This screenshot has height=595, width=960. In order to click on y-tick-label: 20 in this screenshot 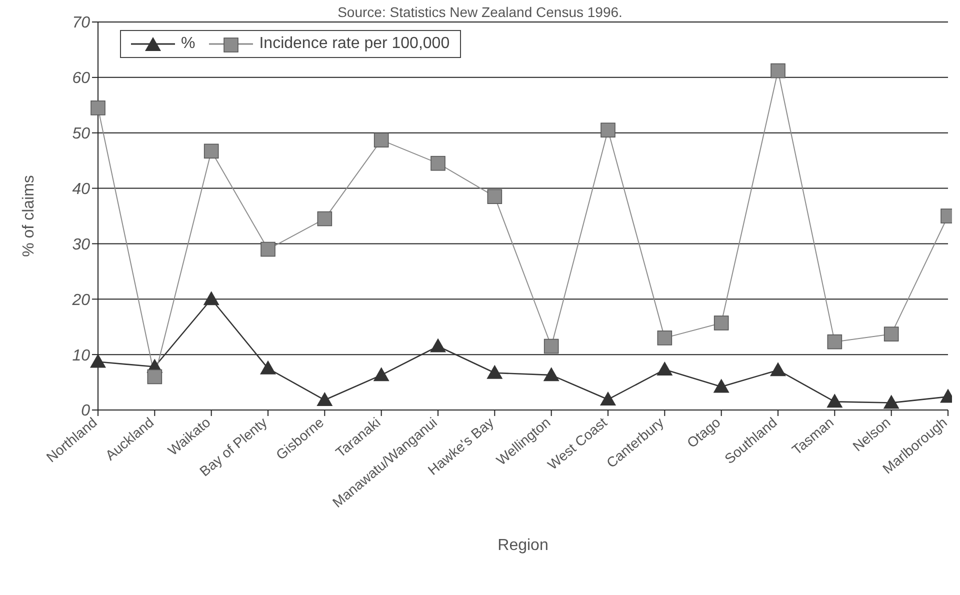, I will do `click(80, 300)`.